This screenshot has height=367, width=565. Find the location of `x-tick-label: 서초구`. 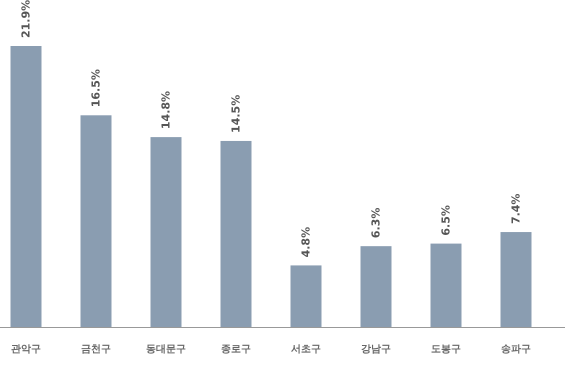

x-tick-label: 서초구 is located at coordinates (306, 349).